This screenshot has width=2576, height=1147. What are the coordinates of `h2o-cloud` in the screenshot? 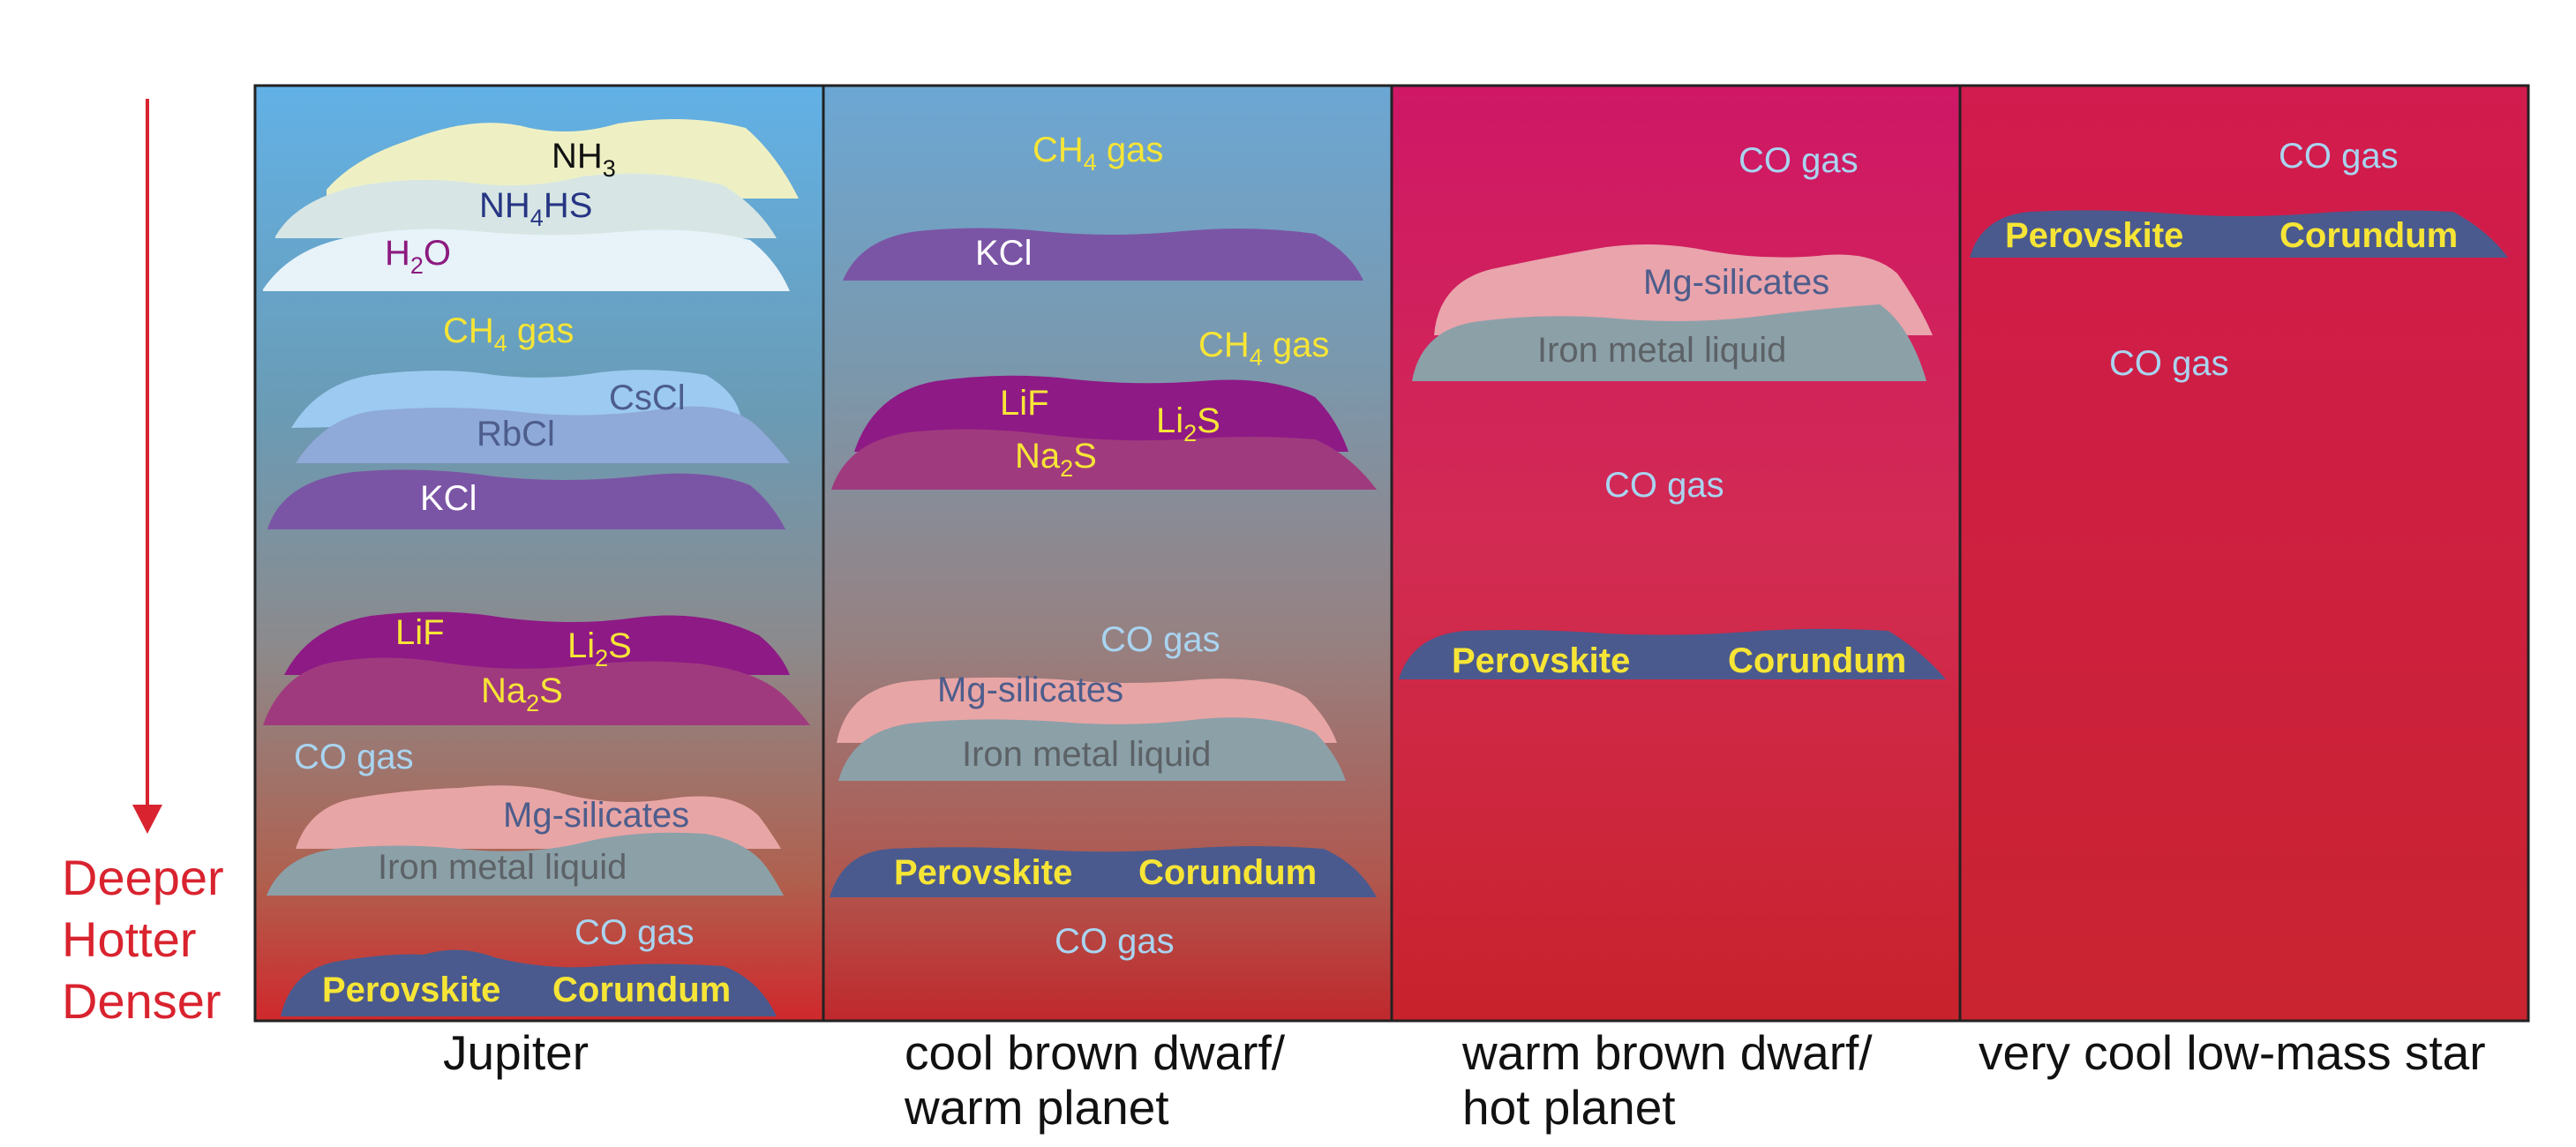 It's located at (526, 260).